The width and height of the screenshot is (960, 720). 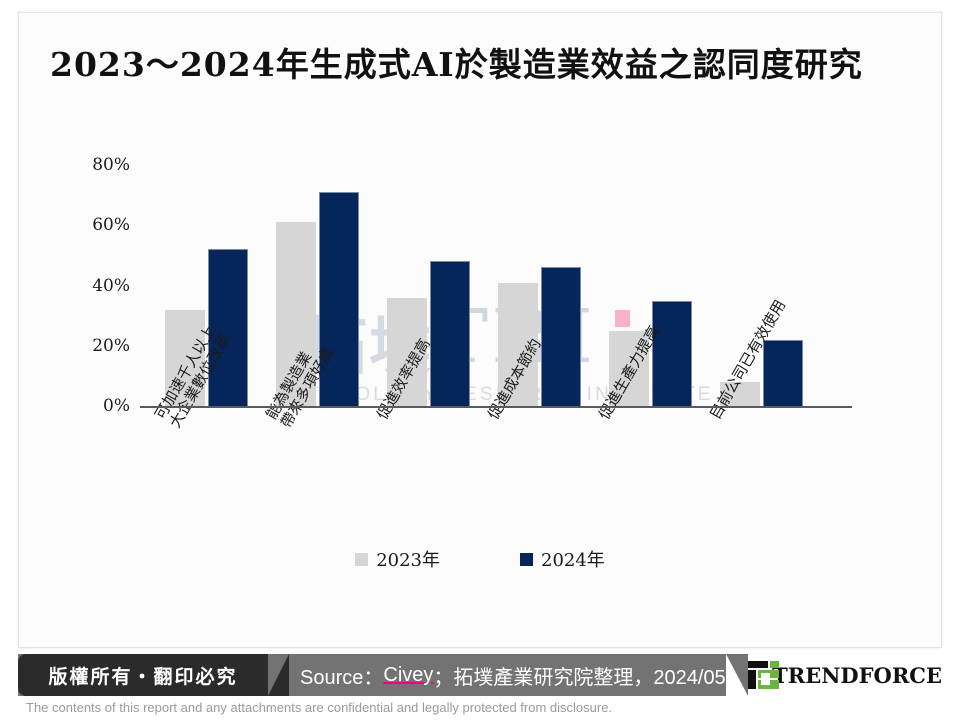 What do you see at coordinates (763, 675) in the screenshot?
I see `trendforce-mark-icon` at bounding box center [763, 675].